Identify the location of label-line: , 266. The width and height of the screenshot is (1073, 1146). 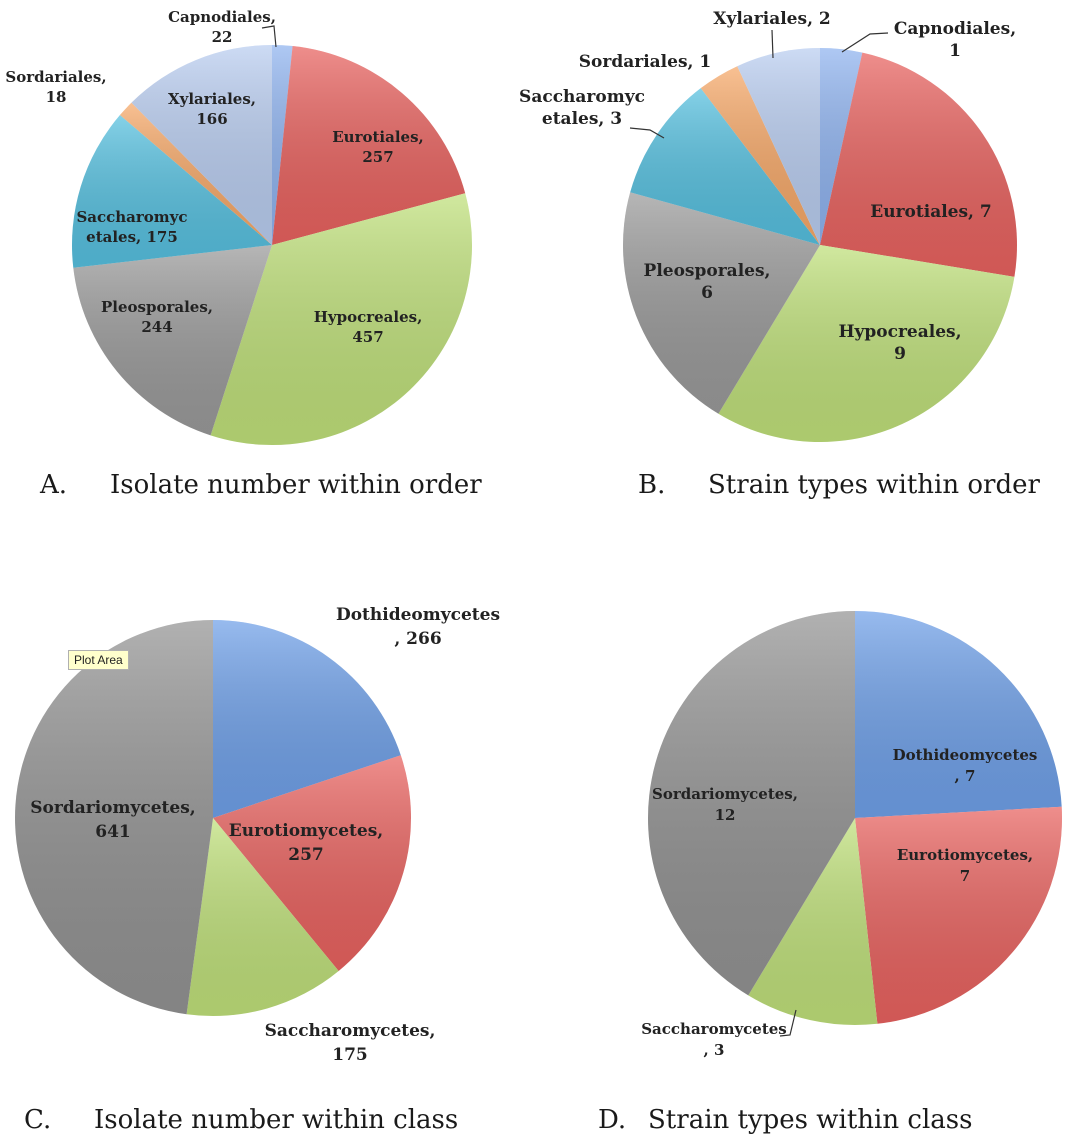
(417, 639).